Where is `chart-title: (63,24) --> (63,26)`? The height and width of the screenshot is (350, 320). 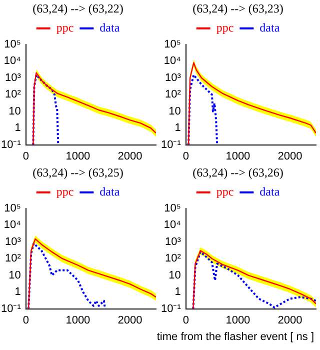 chart-title: (63,24) --> (63,26) is located at coordinates (238, 172).